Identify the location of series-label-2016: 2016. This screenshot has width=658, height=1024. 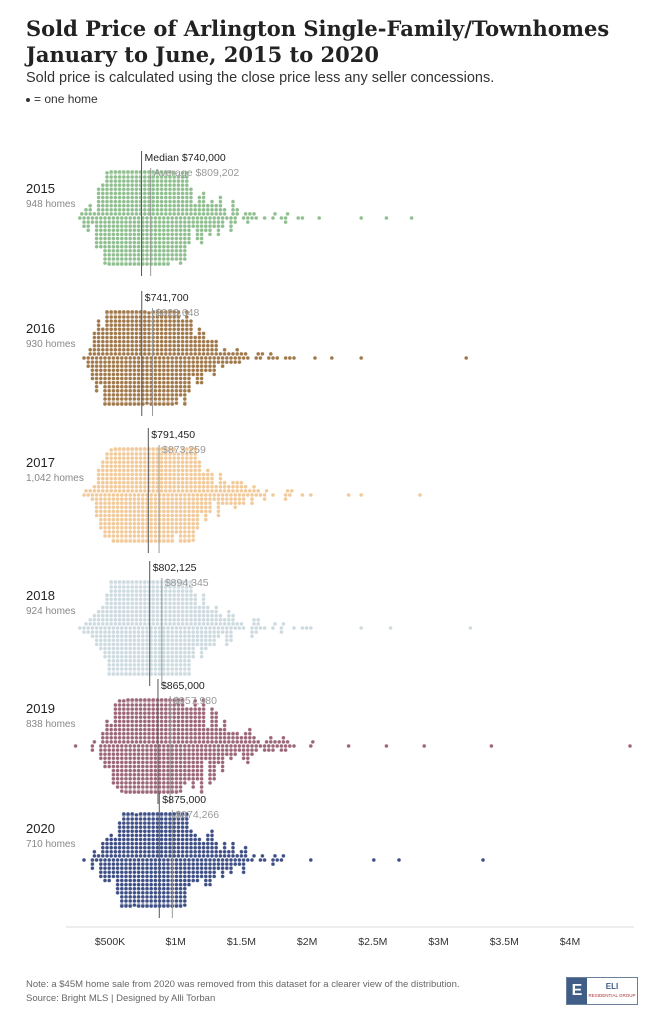
(40, 328).